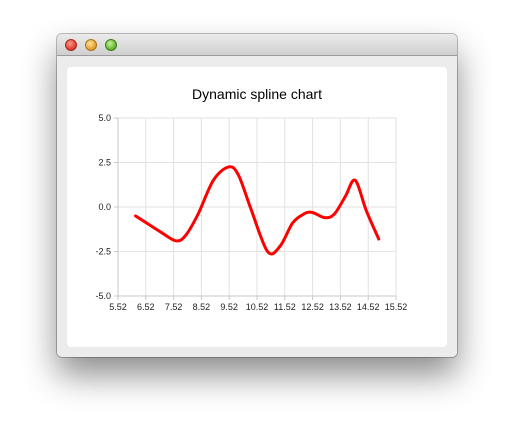 Image resolution: width=514 pixels, height=436 pixels. What do you see at coordinates (202, 307) in the screenshot?
I see `x-tick-label: 8.52` at bounding box center [202, 307].